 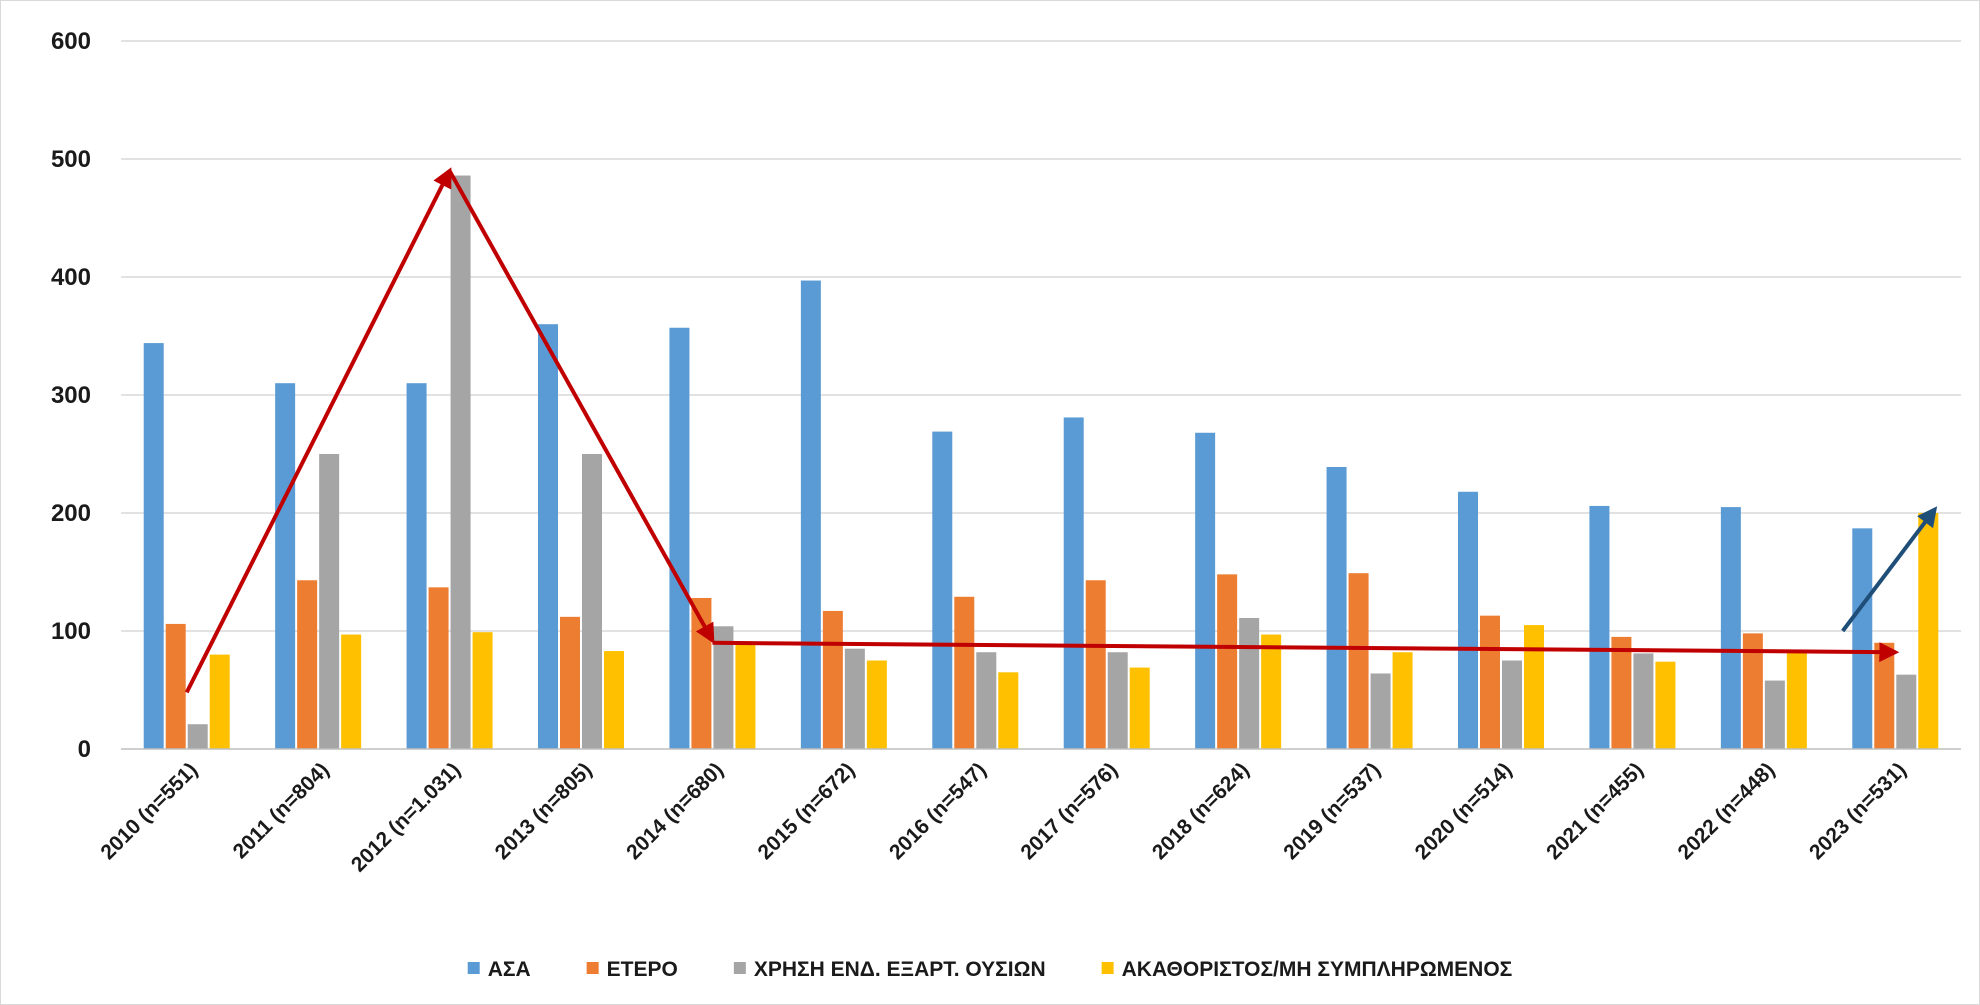 What do you see at coordinates (675, 811) in the screenshot?
I see `x-tick-label: 2014 (n=680)` at bounding box center [675, 811].